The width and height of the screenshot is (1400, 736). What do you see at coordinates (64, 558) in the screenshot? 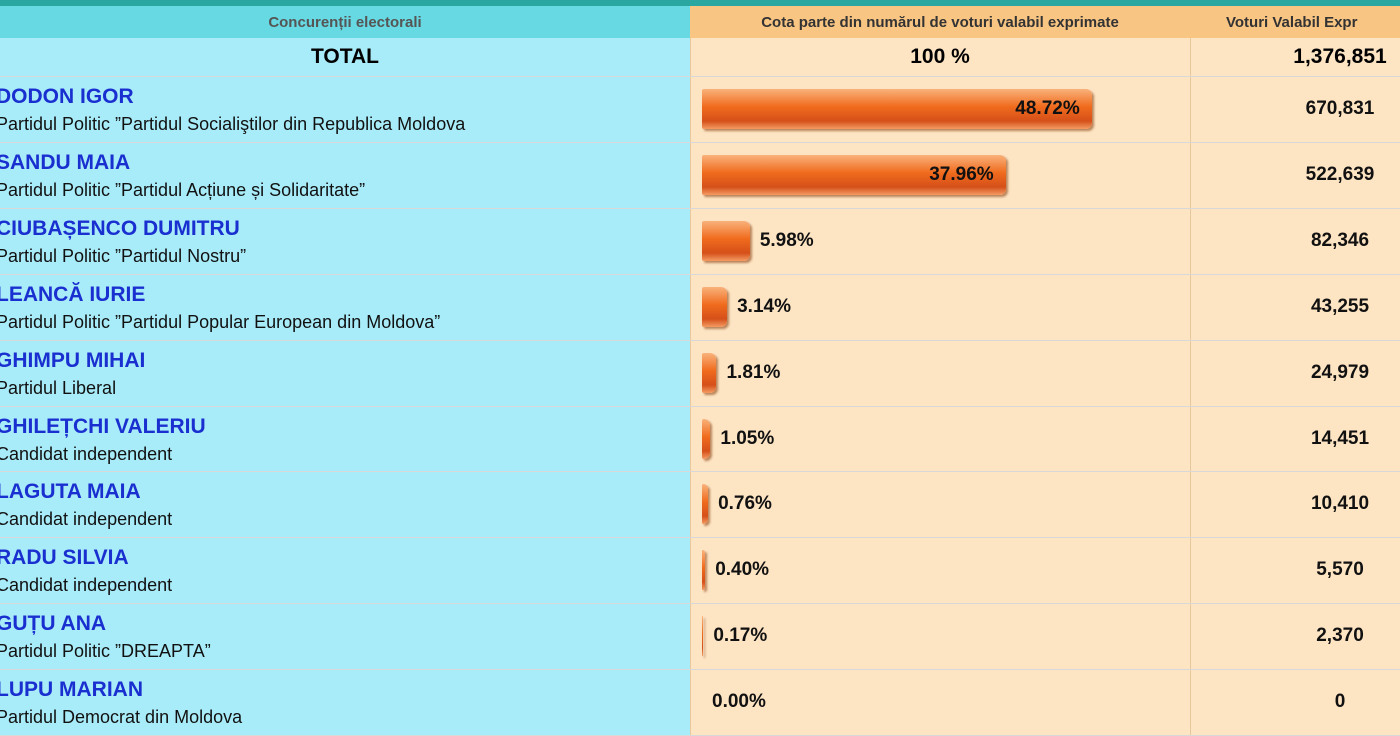
I see `candidate-name: RADU SILVIA` at bounding box center [64, 558].